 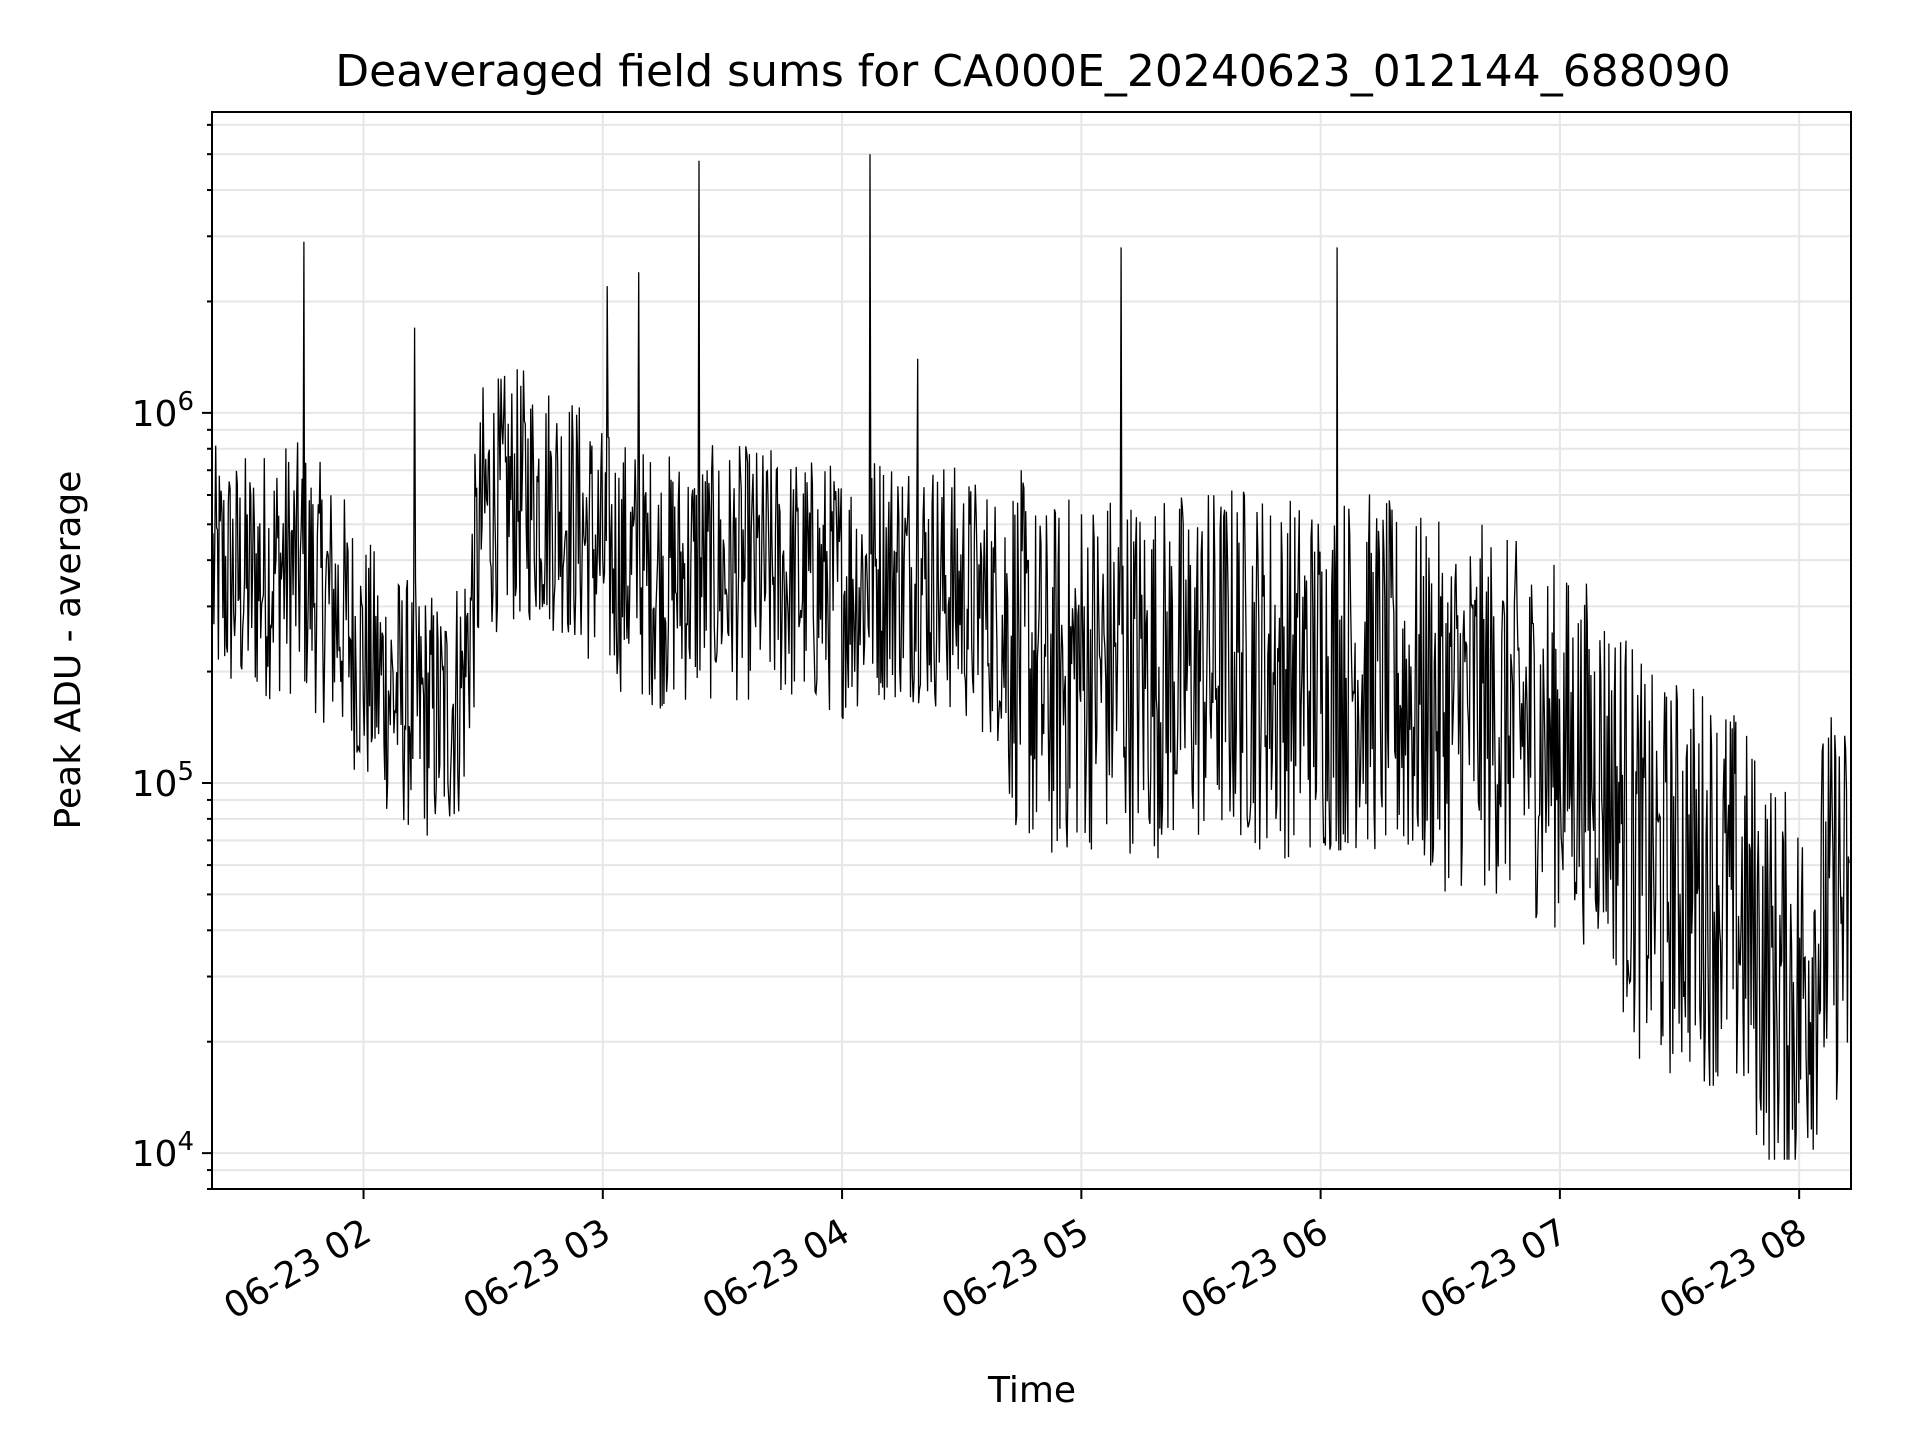 I want to click on x-tick-label: 06-23 07, so click(x=1494, y=1269).